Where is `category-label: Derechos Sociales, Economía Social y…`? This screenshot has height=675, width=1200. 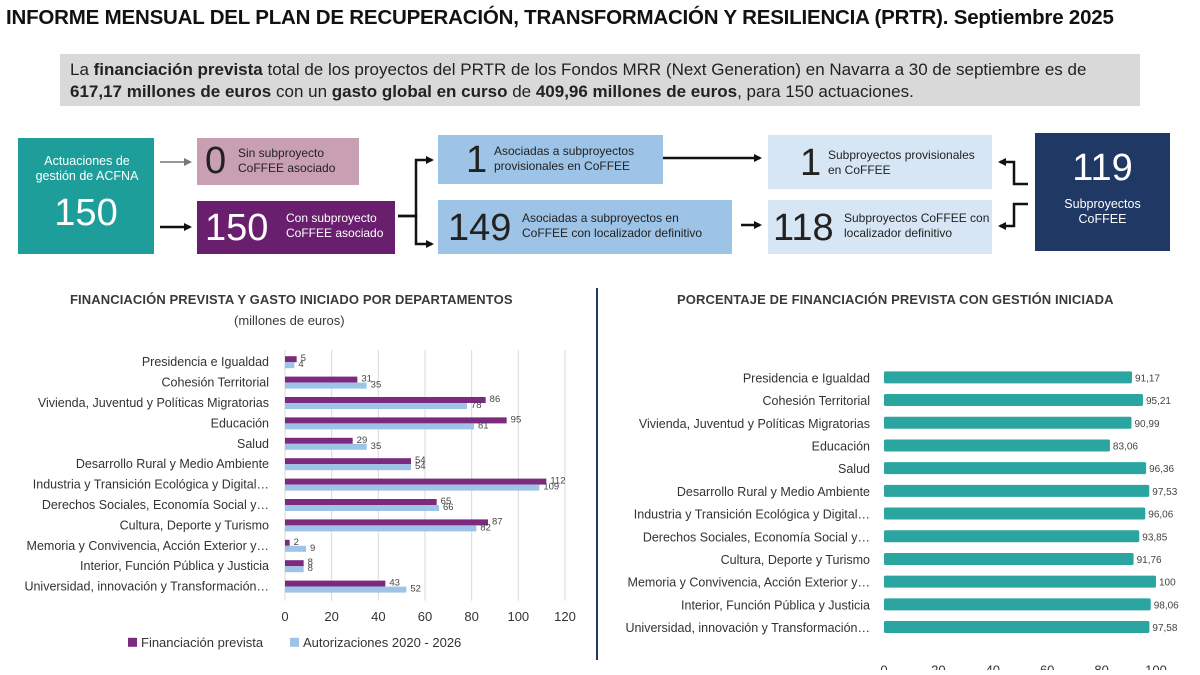
category-label: Derechos Sociales, Economía Social y… is located at coordinates (756, 537).